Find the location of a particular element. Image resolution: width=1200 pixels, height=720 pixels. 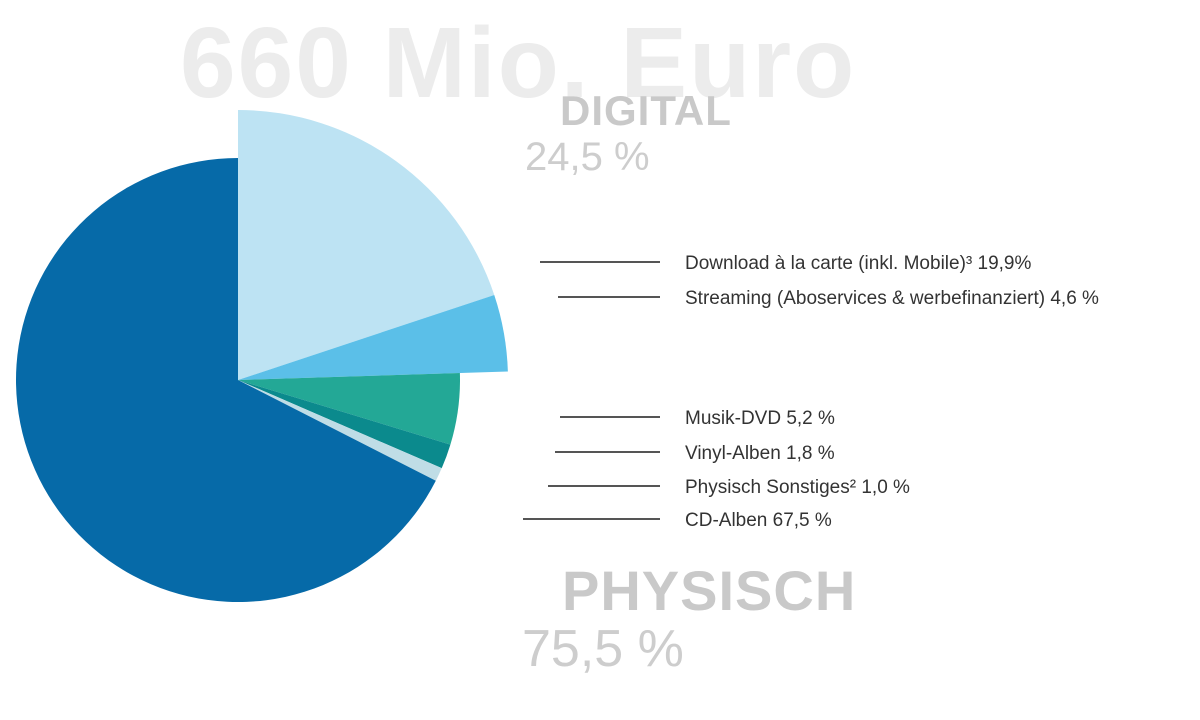

pie-slice-streaming is located at coordinates (373, 337).